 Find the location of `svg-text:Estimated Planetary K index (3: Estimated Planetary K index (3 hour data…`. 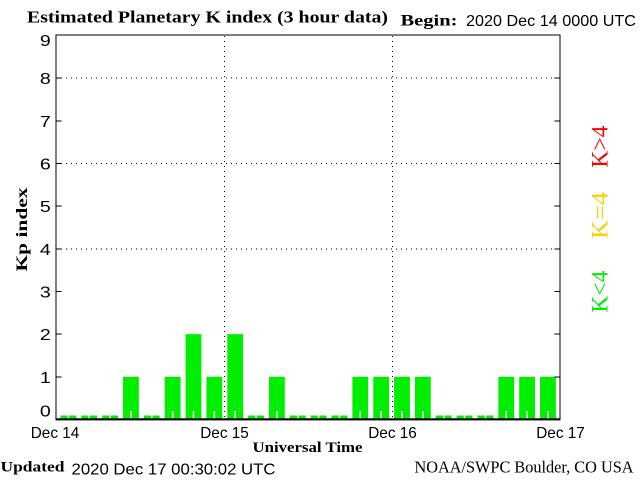

svg-text:Estimated Planetary K index (3: Estimated Planetary K index (3 hour data… is located at coordinates (207, 17).